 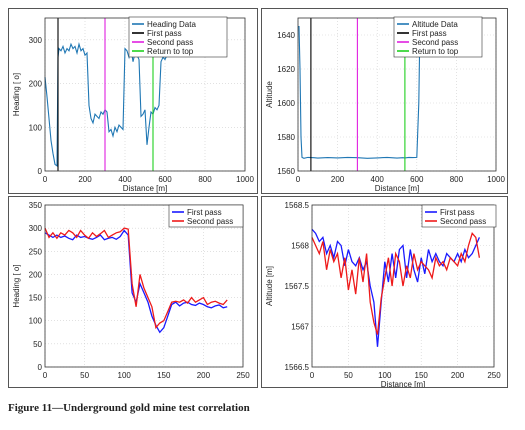 What do you see at coordinates (171, 24) in the screenshot?
I see `legend-label-1: Heading Data` at bounding box center [171, 24].